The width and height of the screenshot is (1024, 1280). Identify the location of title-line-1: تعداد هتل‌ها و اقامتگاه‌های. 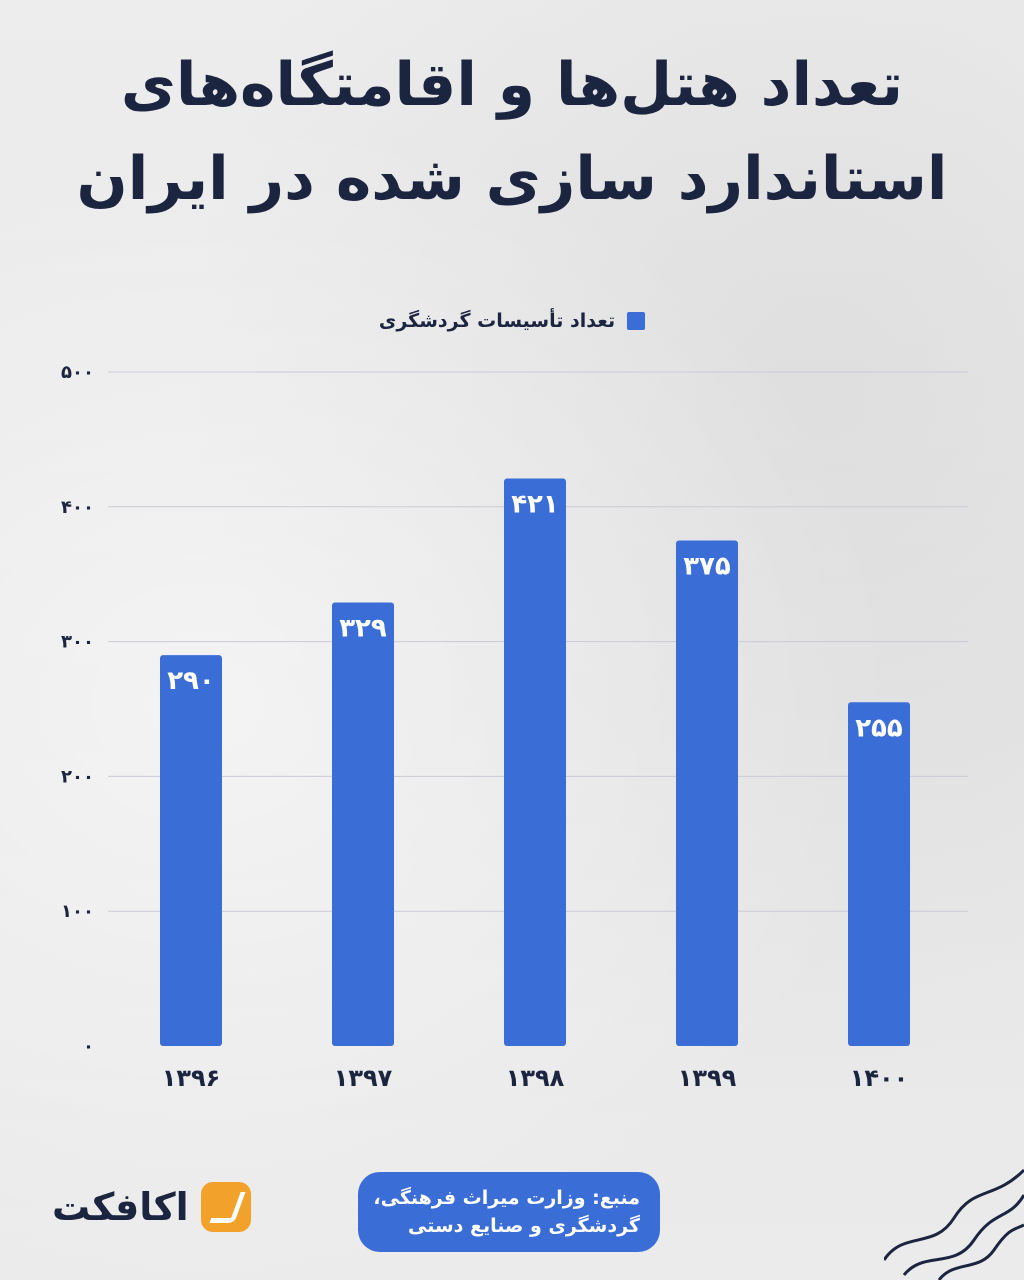
(512, 85).